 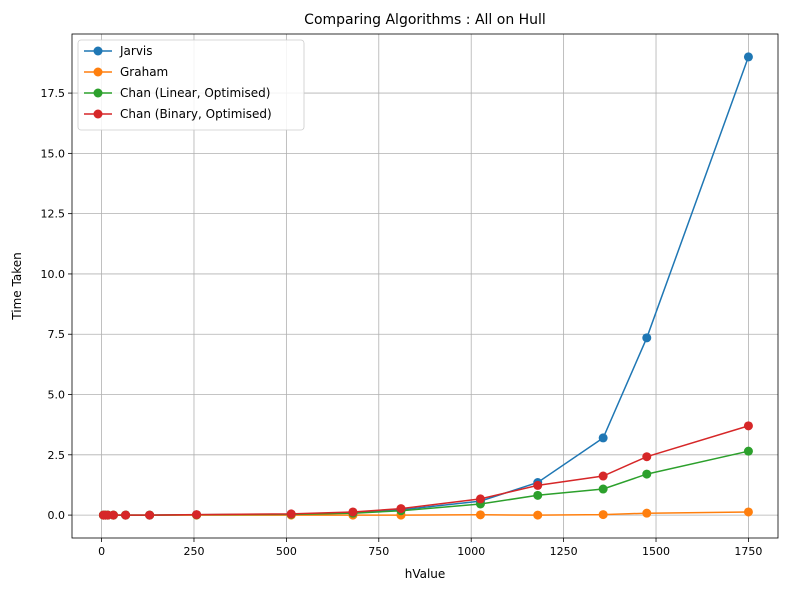 What do you see at coordinates (564, 551) in the screenshot?
I see `x-tick-label: 1250` at bounding box center [564, 551].